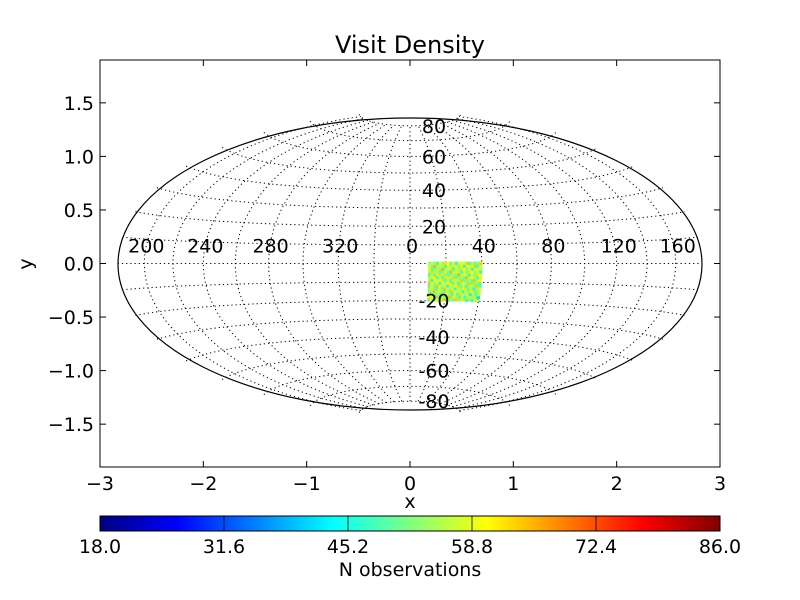  Describe the element at coordinates (410, 523) in the screenshot. I see `colorbar` at that location.